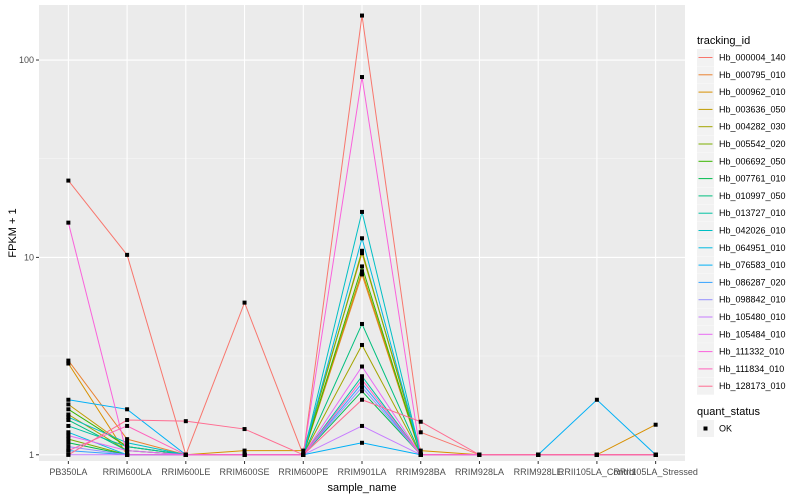  Describe the element at coordinates (752, 265) in the screenshot. I see `legend-label-Hb_076583_010: Hb_076583_010` at that location.